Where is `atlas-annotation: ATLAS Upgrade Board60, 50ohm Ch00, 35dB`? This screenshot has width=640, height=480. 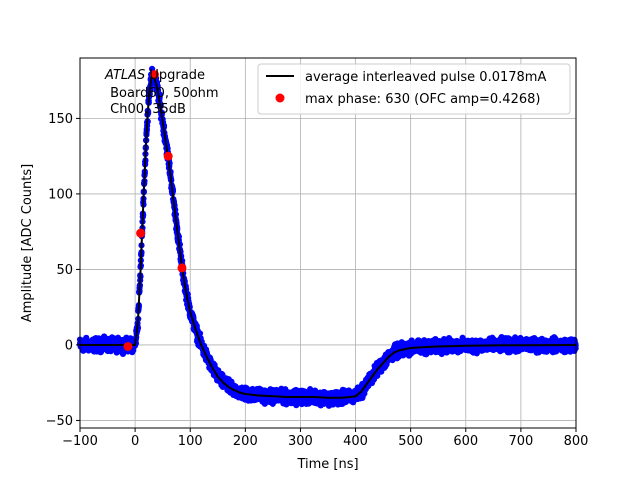 atlas-annotation: ATLAS Upgrade Board60, 50ohm Ch00, 35dB is located at coordinates (161, 92).